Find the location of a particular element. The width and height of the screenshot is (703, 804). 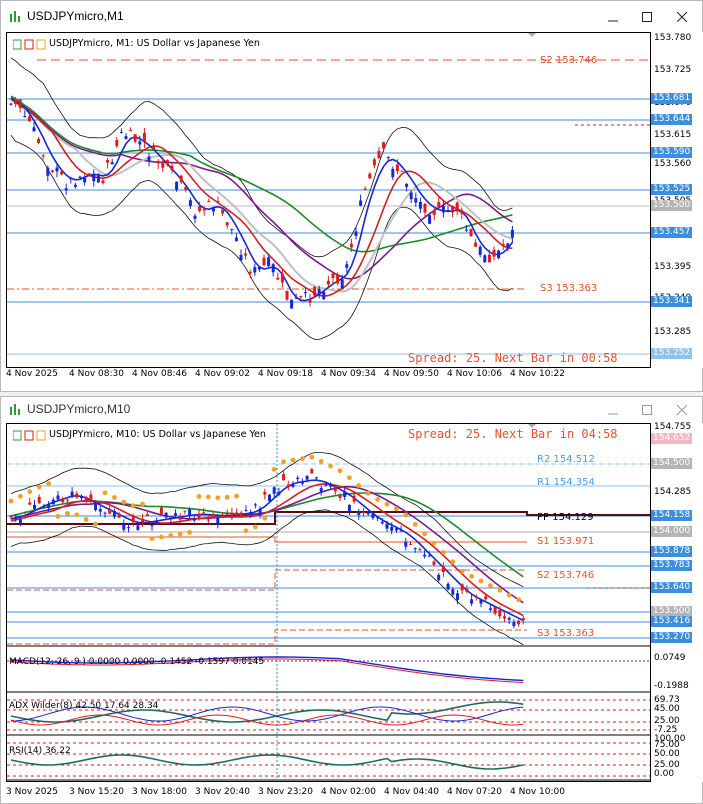

price-tick: 154.755 is located at coordinates (673, 427).